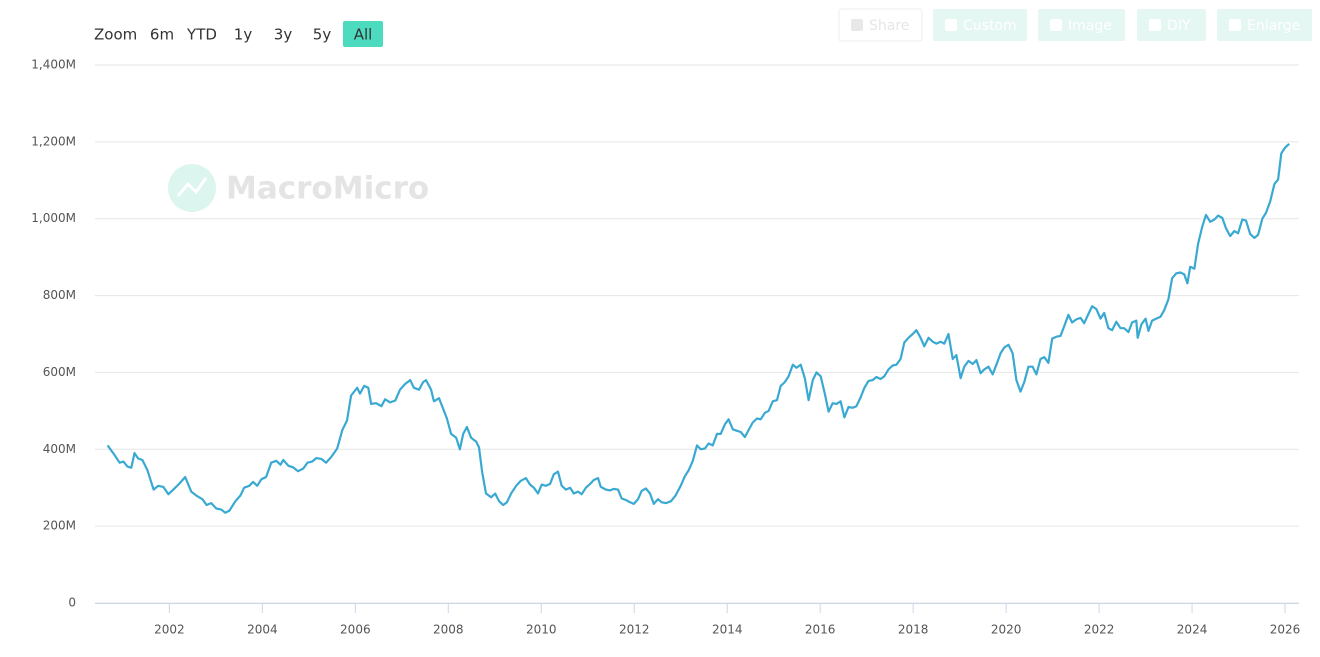 The width and height of the screenshot is (1320, 657). I want to click on toolbar-label: DIY, so click(1179, 26).